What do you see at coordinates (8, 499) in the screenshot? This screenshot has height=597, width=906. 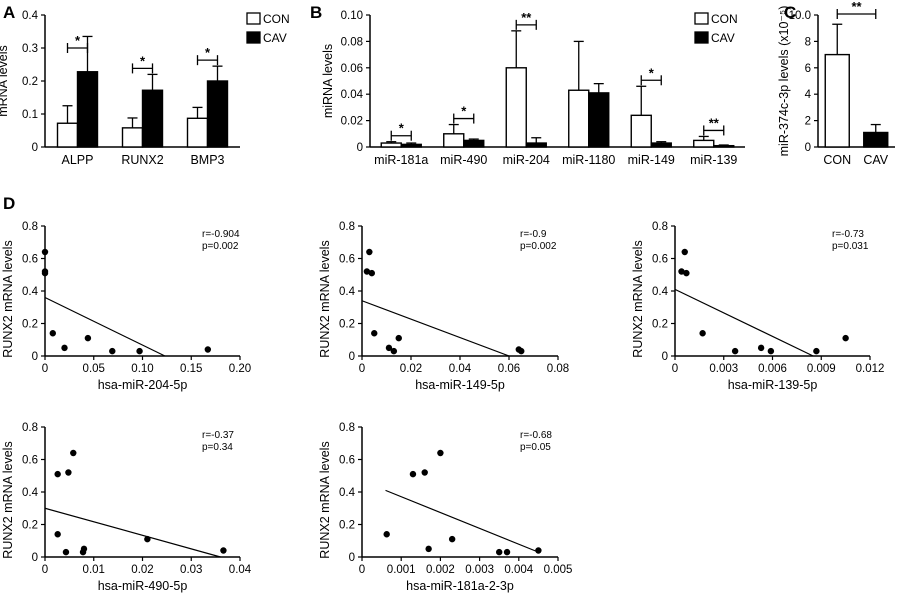 I see `panel-d4-y-label: RUNX2 mRNA levels` at bounding box center [8, 499].